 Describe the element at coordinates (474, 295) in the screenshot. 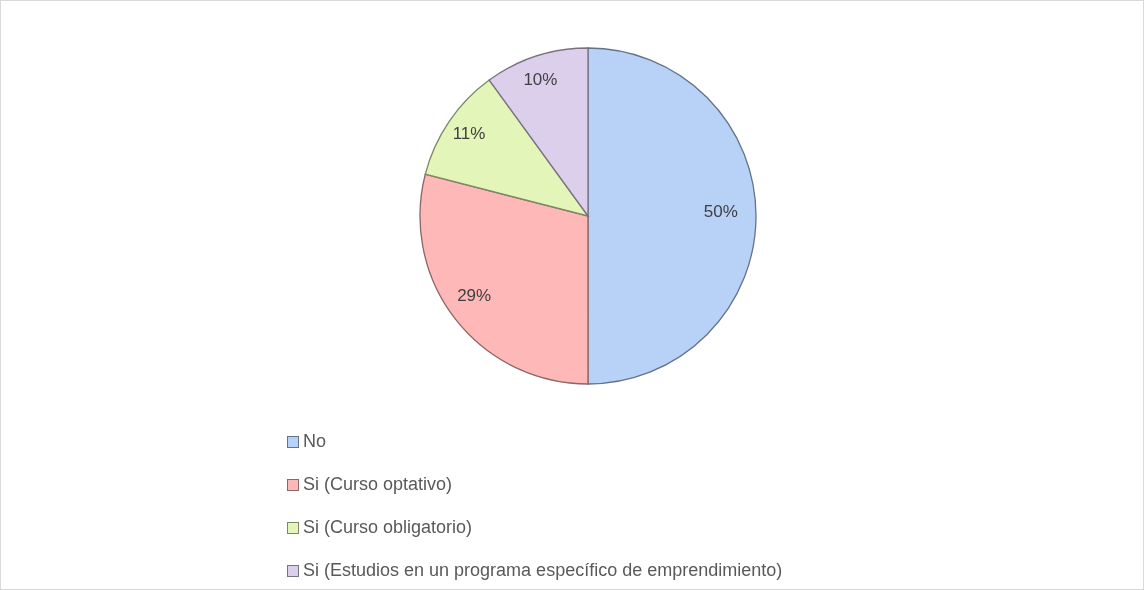

I see `data-label: 29%` at that location.